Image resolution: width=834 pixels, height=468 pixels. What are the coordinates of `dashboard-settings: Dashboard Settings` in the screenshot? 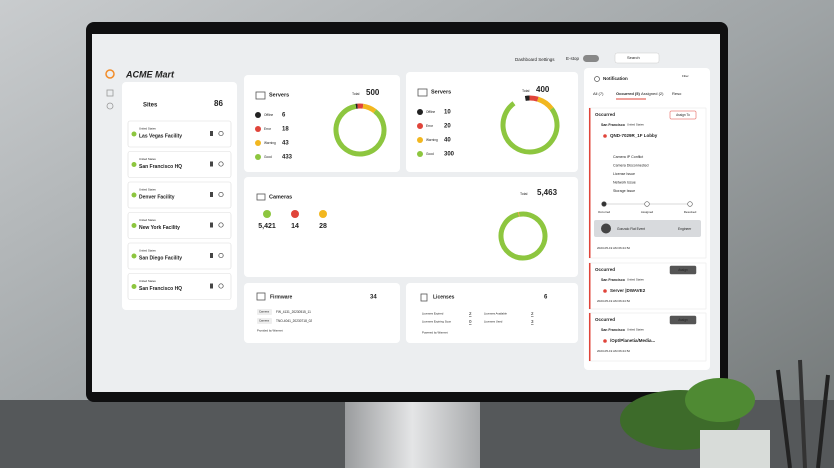 It's located at (535, 59).